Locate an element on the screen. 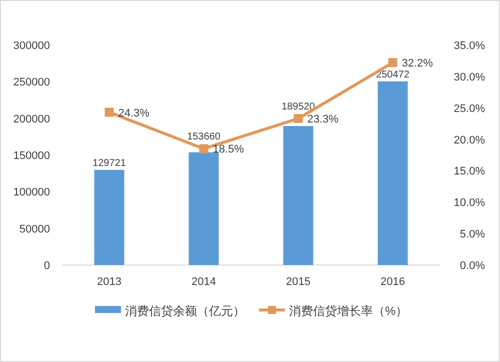 This screenshot has height=362, width=500. y-tick-label: 300000 is located at coordinates (31, 46).